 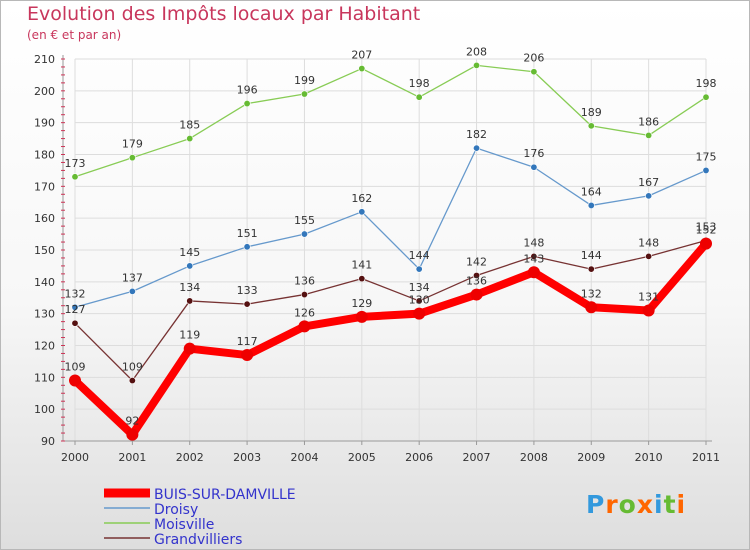 I want to click on chart-title: Evolution des Impôts locaux par Habitant, so click(x=224, y=14).